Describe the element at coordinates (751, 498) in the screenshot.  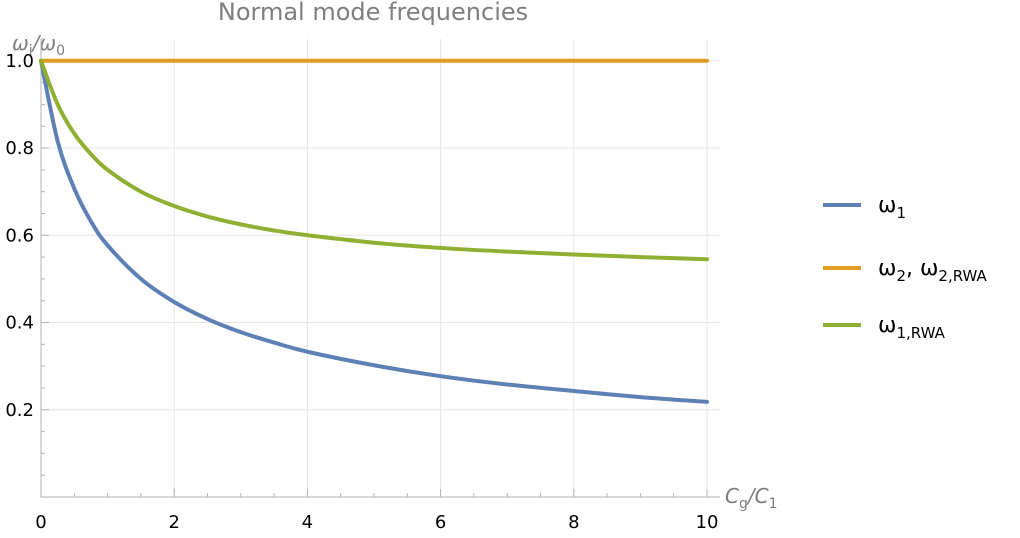
I see `x-axis-label: Cg/C1` at that location.